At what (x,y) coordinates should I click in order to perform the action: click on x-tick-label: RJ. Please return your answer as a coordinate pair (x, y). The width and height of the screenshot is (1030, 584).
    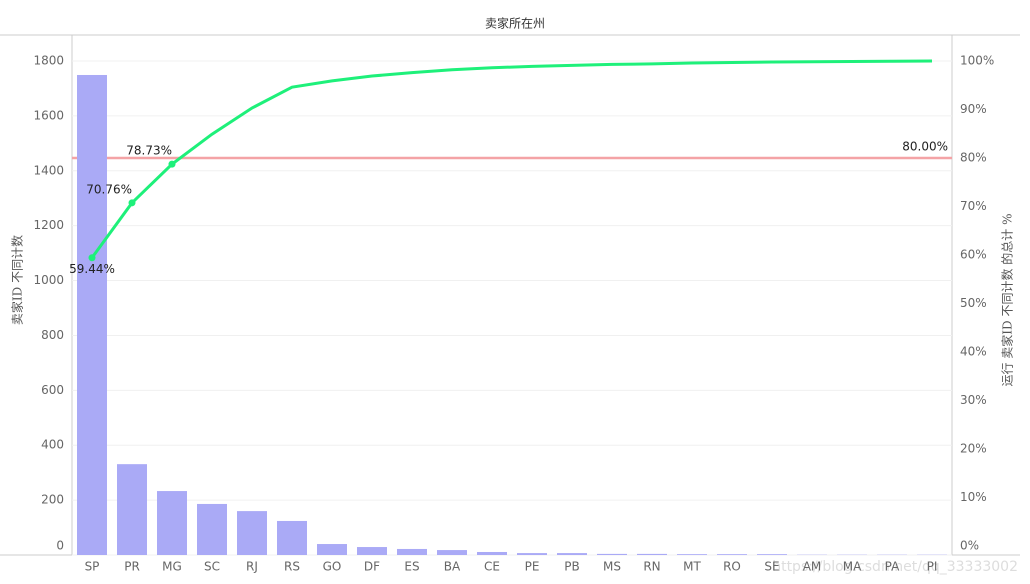
    Looking at the image, I should click on (252, 567).